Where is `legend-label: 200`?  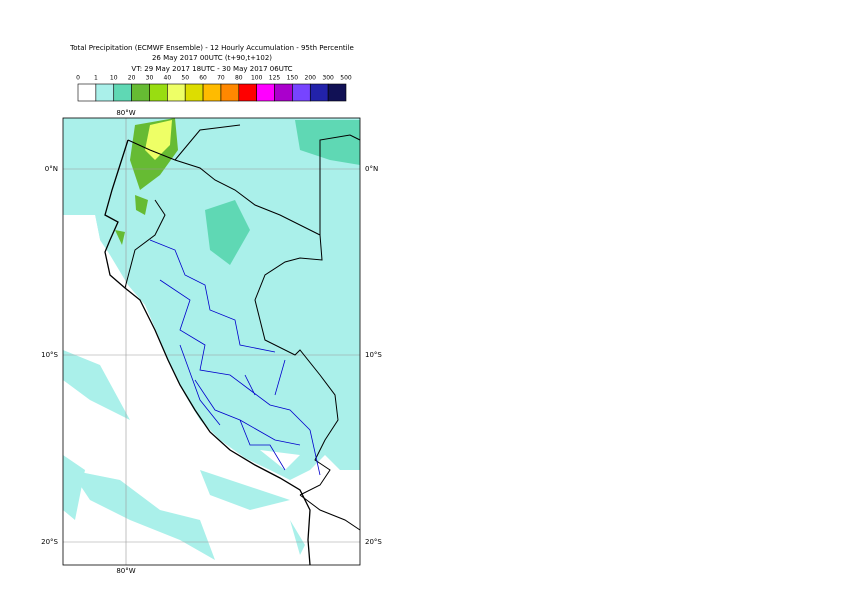 legend-label: 200 is located at coordinates (311, 78).